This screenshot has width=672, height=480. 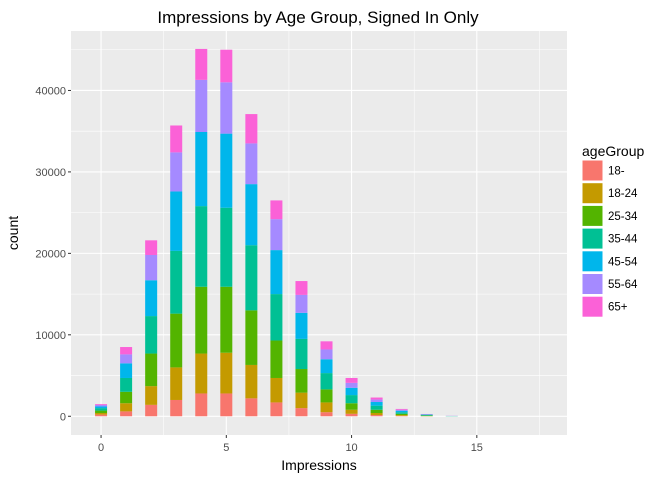 What do you see at coordinates (50, 336) in the screenshot?
I see `y-tick-label: 10000` at bounding box center [50, 336].